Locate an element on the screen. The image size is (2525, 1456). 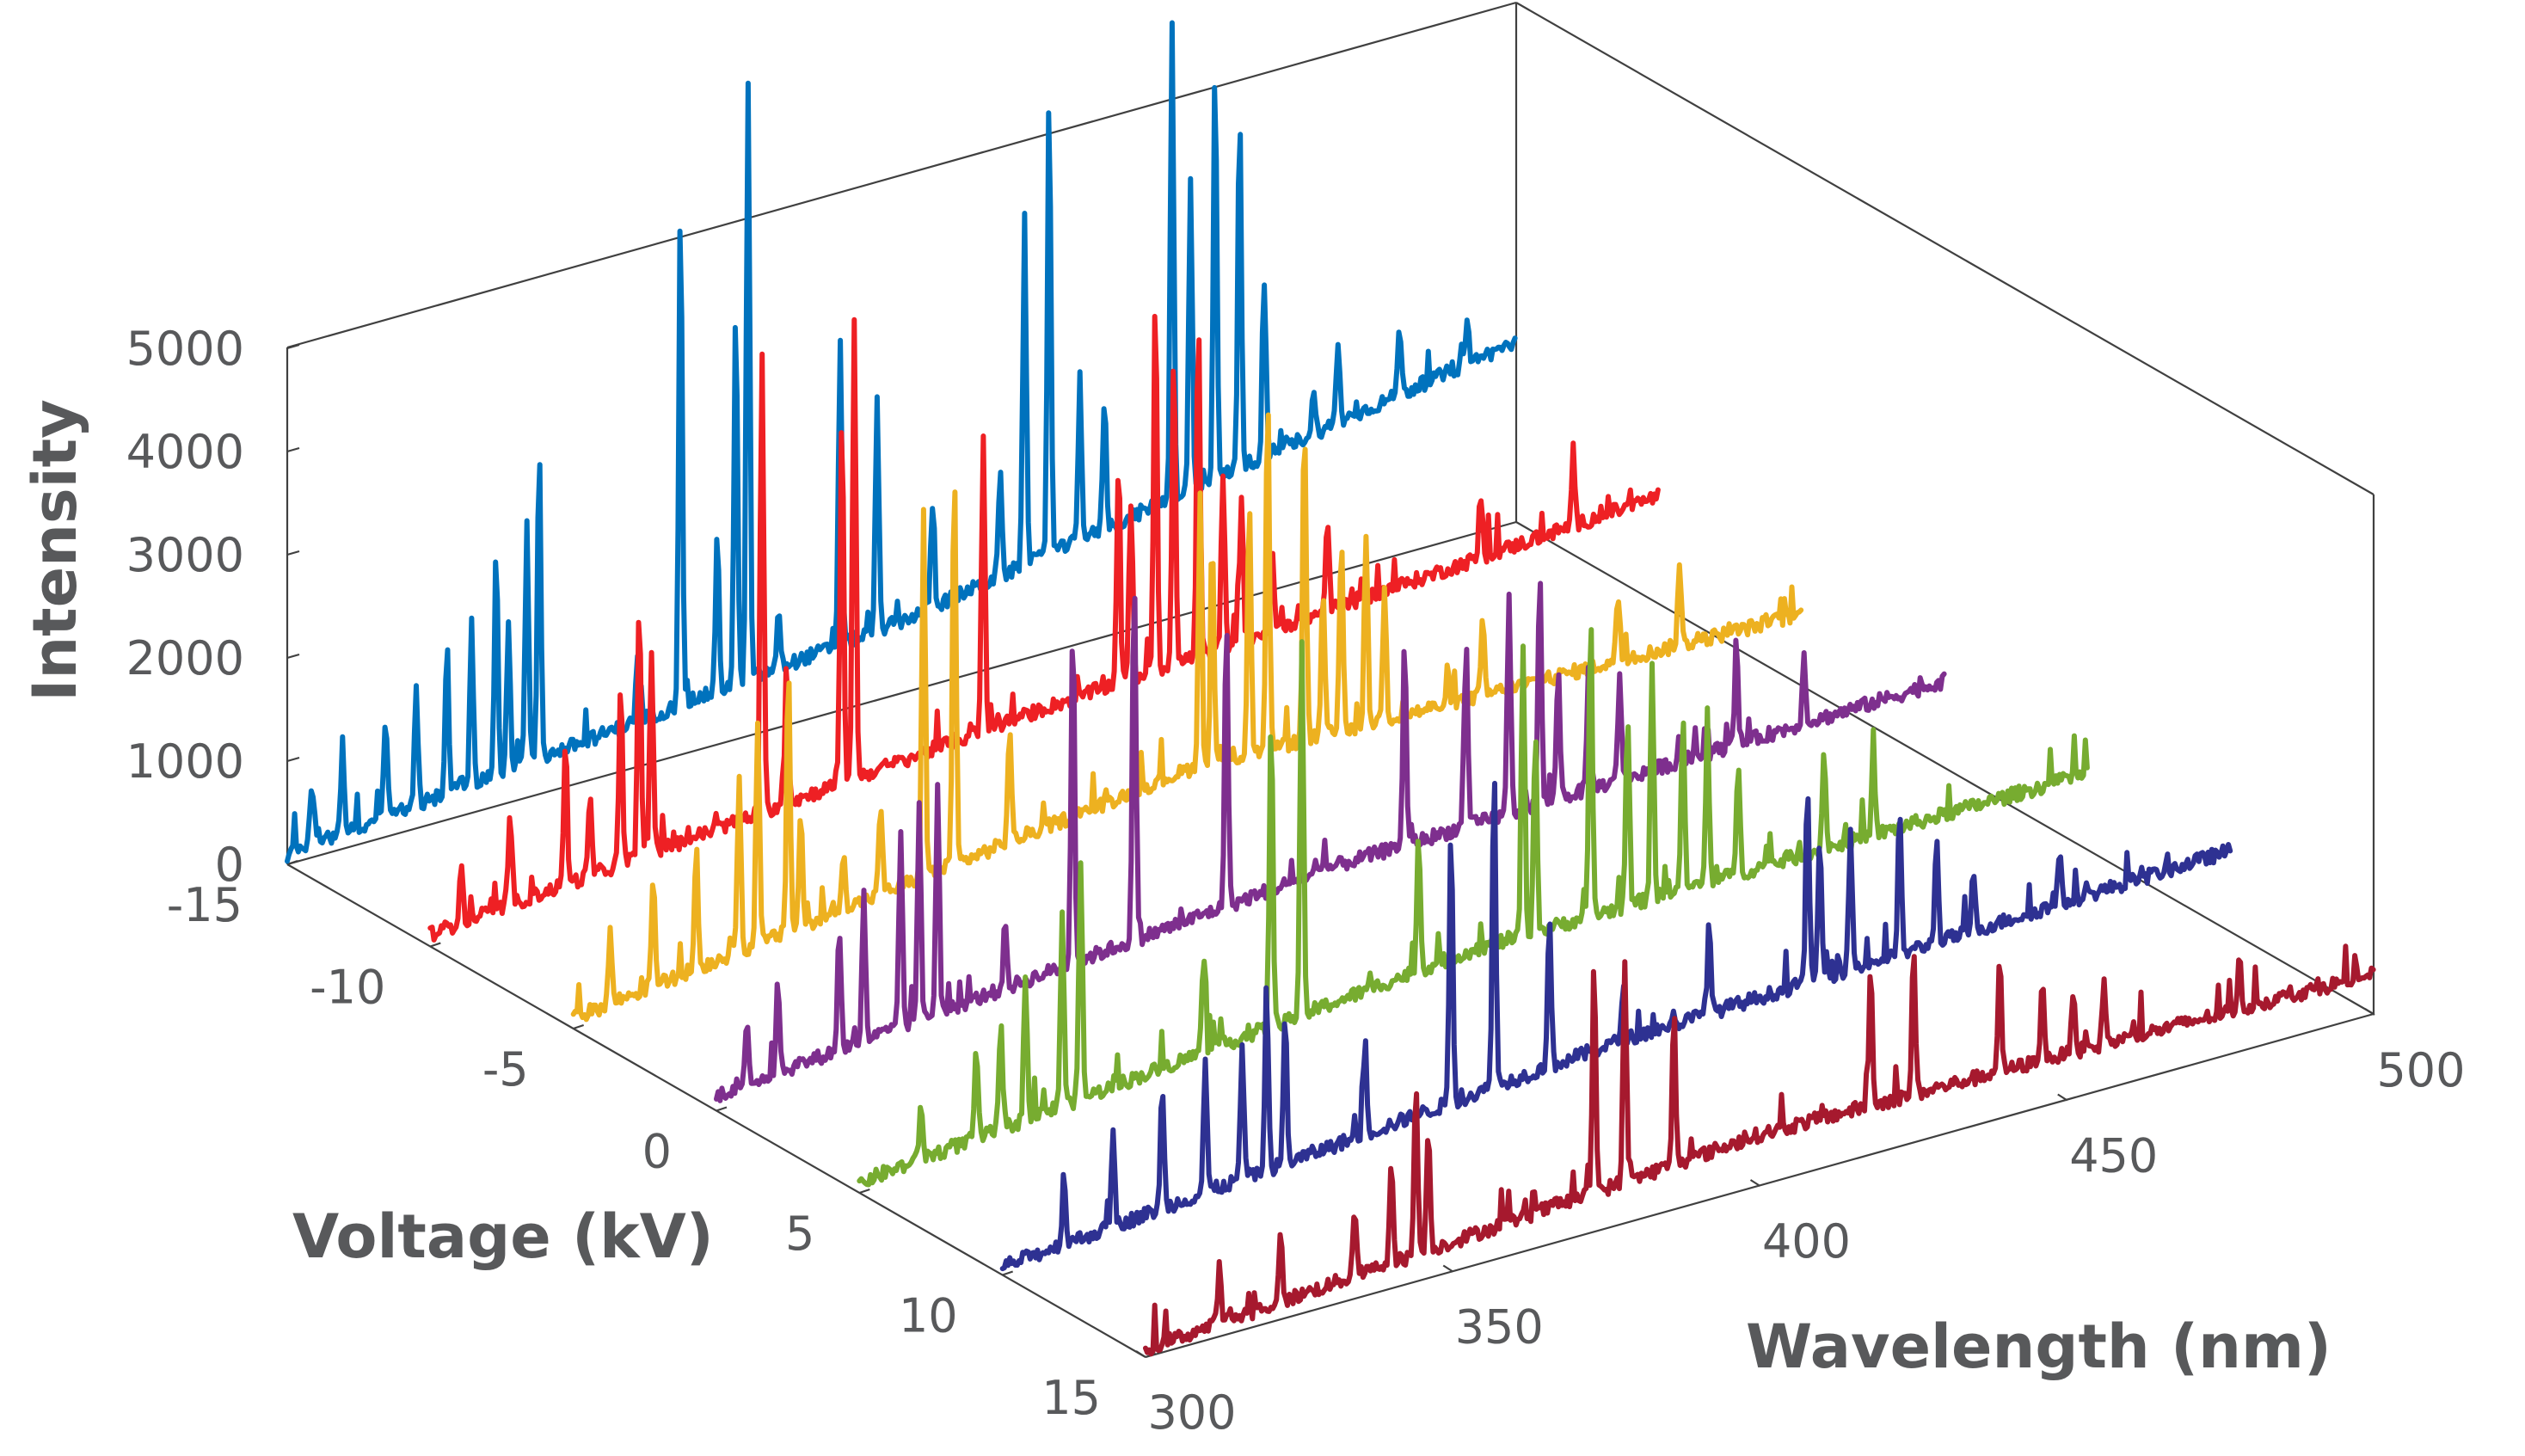
wavelength-tick-label: 500 is located at coordinates (2420, 1070).